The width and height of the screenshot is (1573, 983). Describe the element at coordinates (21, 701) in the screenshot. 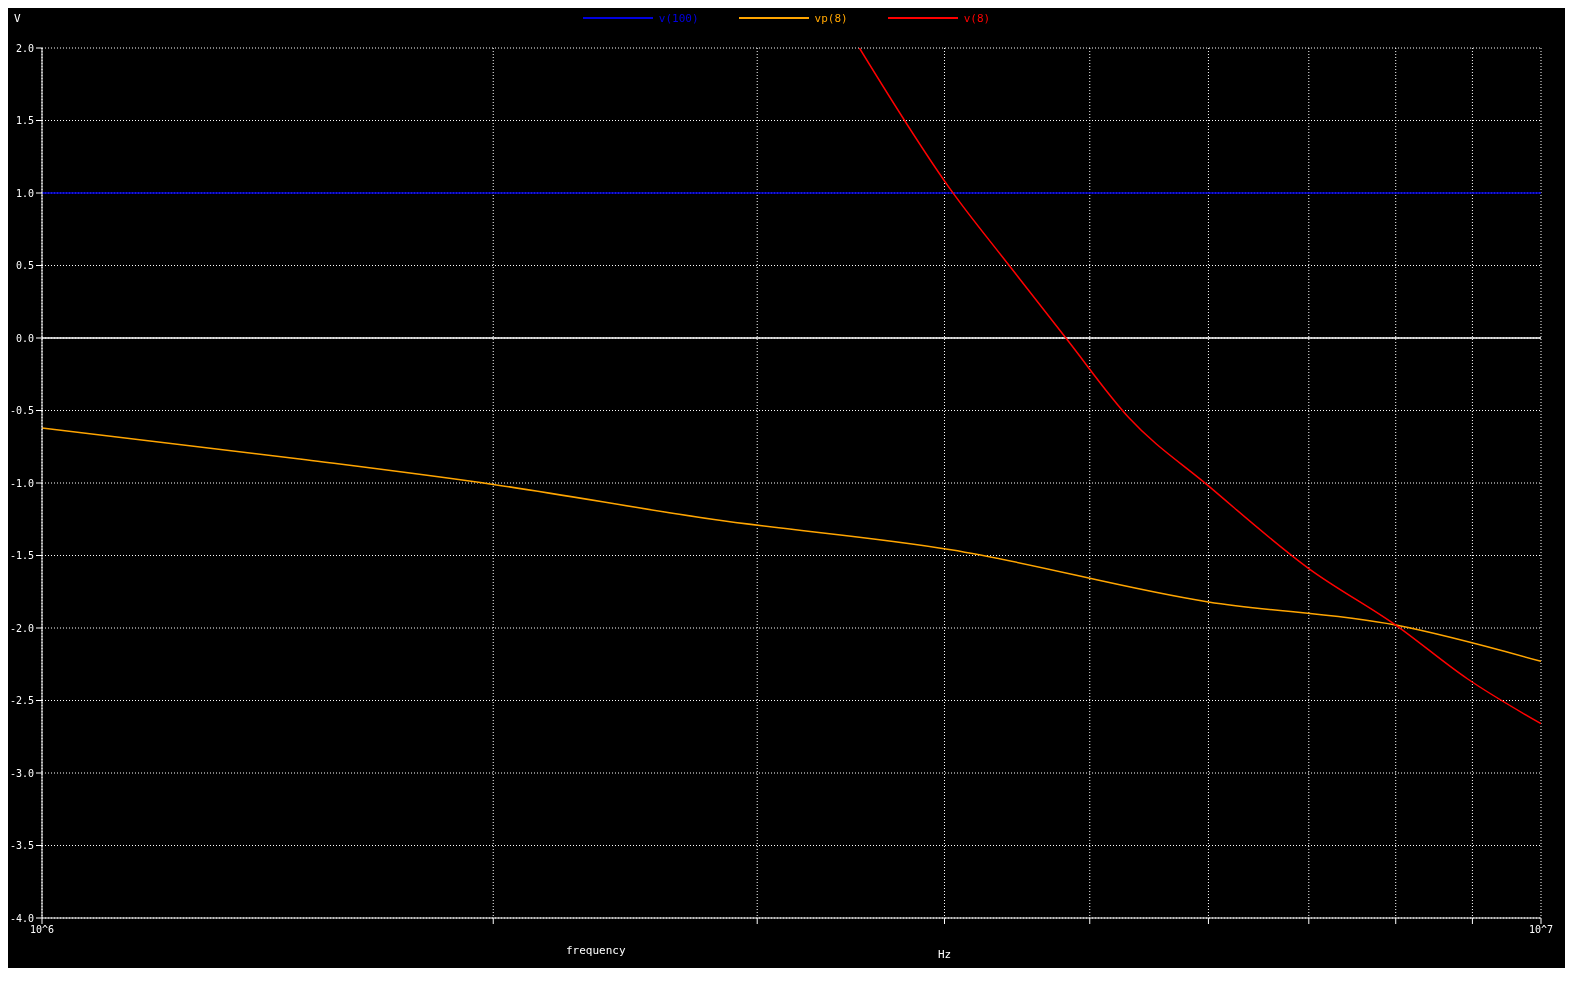

I see `y-tick-label: -2.5` at that location.